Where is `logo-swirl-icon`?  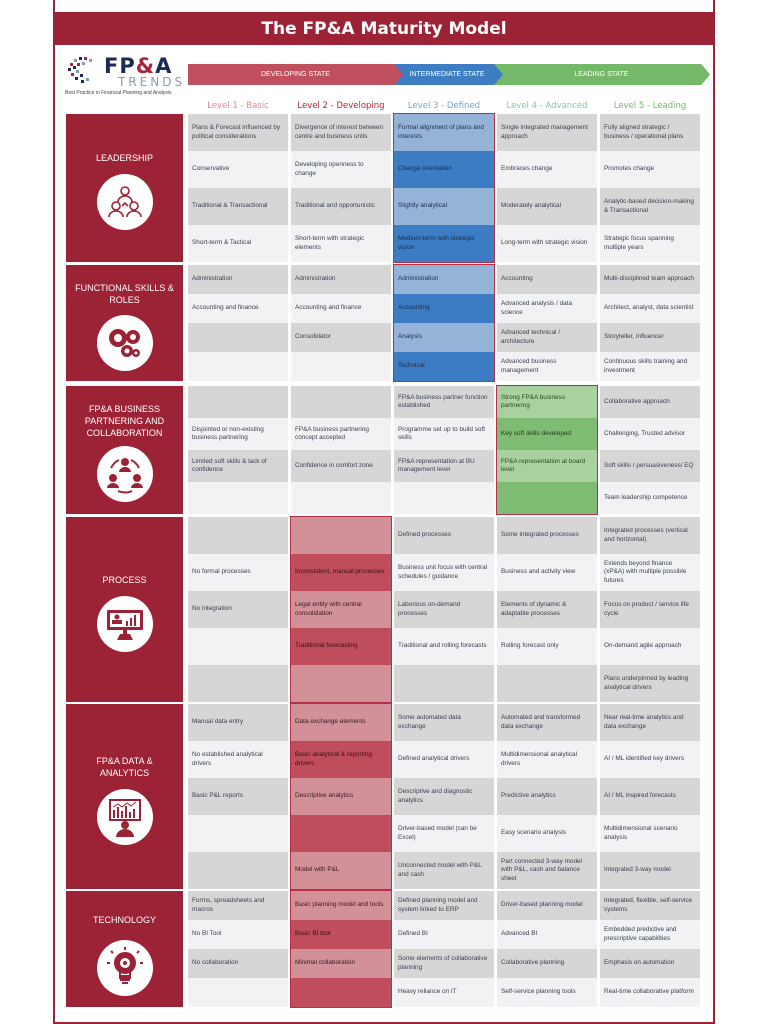 logo-swirl-icon is located at coordinates (80, 70).